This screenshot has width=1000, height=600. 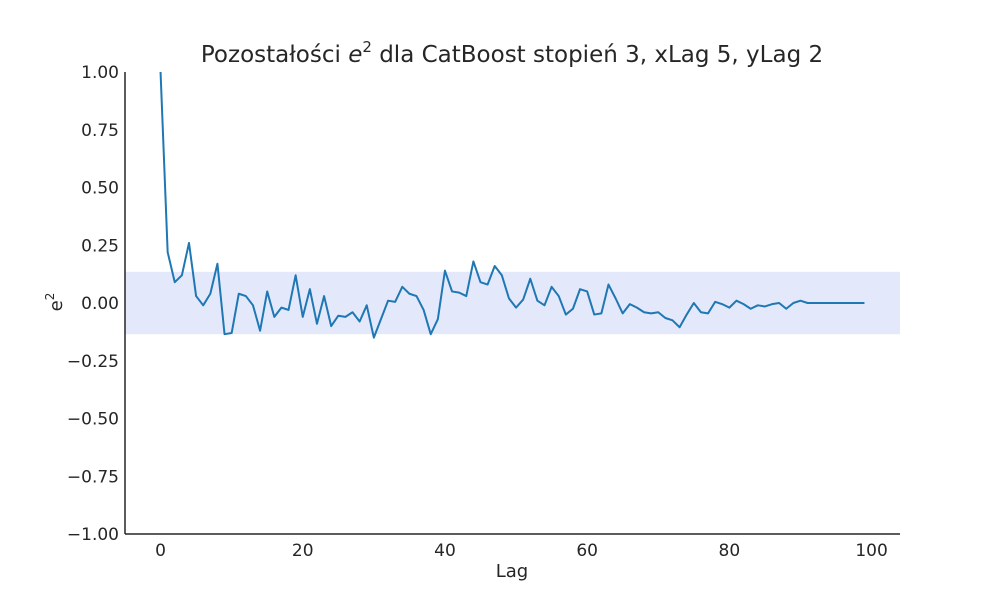 I want to click on y-tick-label: 0.50, so click(x=100, y=189).